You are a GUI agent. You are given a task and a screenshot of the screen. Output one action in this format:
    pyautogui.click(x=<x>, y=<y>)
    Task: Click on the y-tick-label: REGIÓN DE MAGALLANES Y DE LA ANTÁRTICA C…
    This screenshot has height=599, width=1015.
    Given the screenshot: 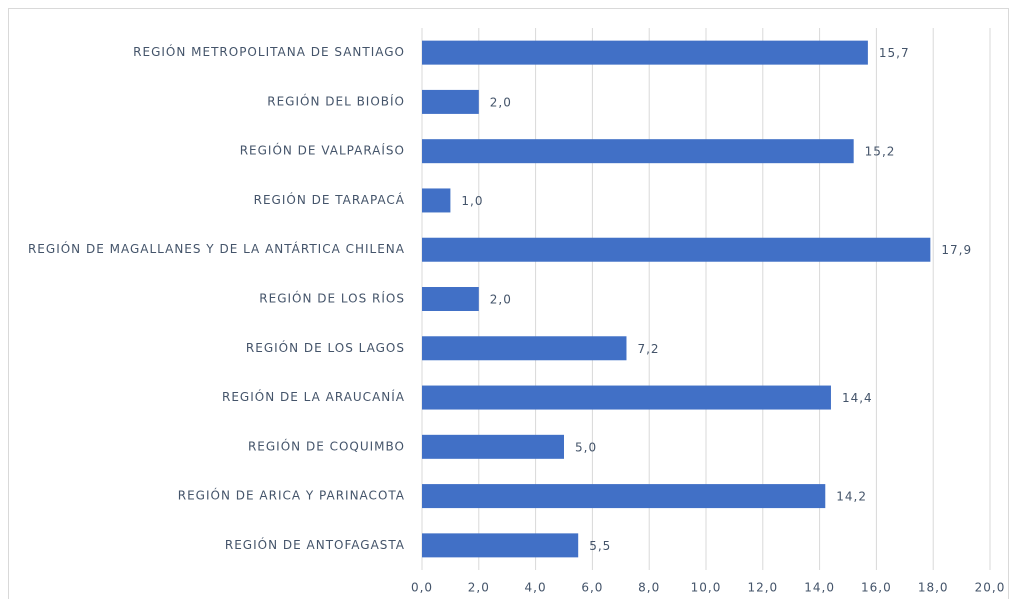 What is the action you would take?
    pyautogui.click(x=216, y=248)
    